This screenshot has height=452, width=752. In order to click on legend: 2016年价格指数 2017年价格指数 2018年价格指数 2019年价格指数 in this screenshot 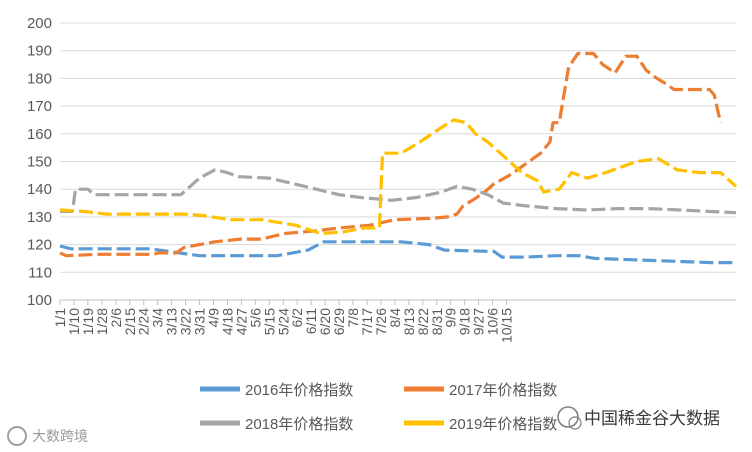, I will do `click(378, 407)`.